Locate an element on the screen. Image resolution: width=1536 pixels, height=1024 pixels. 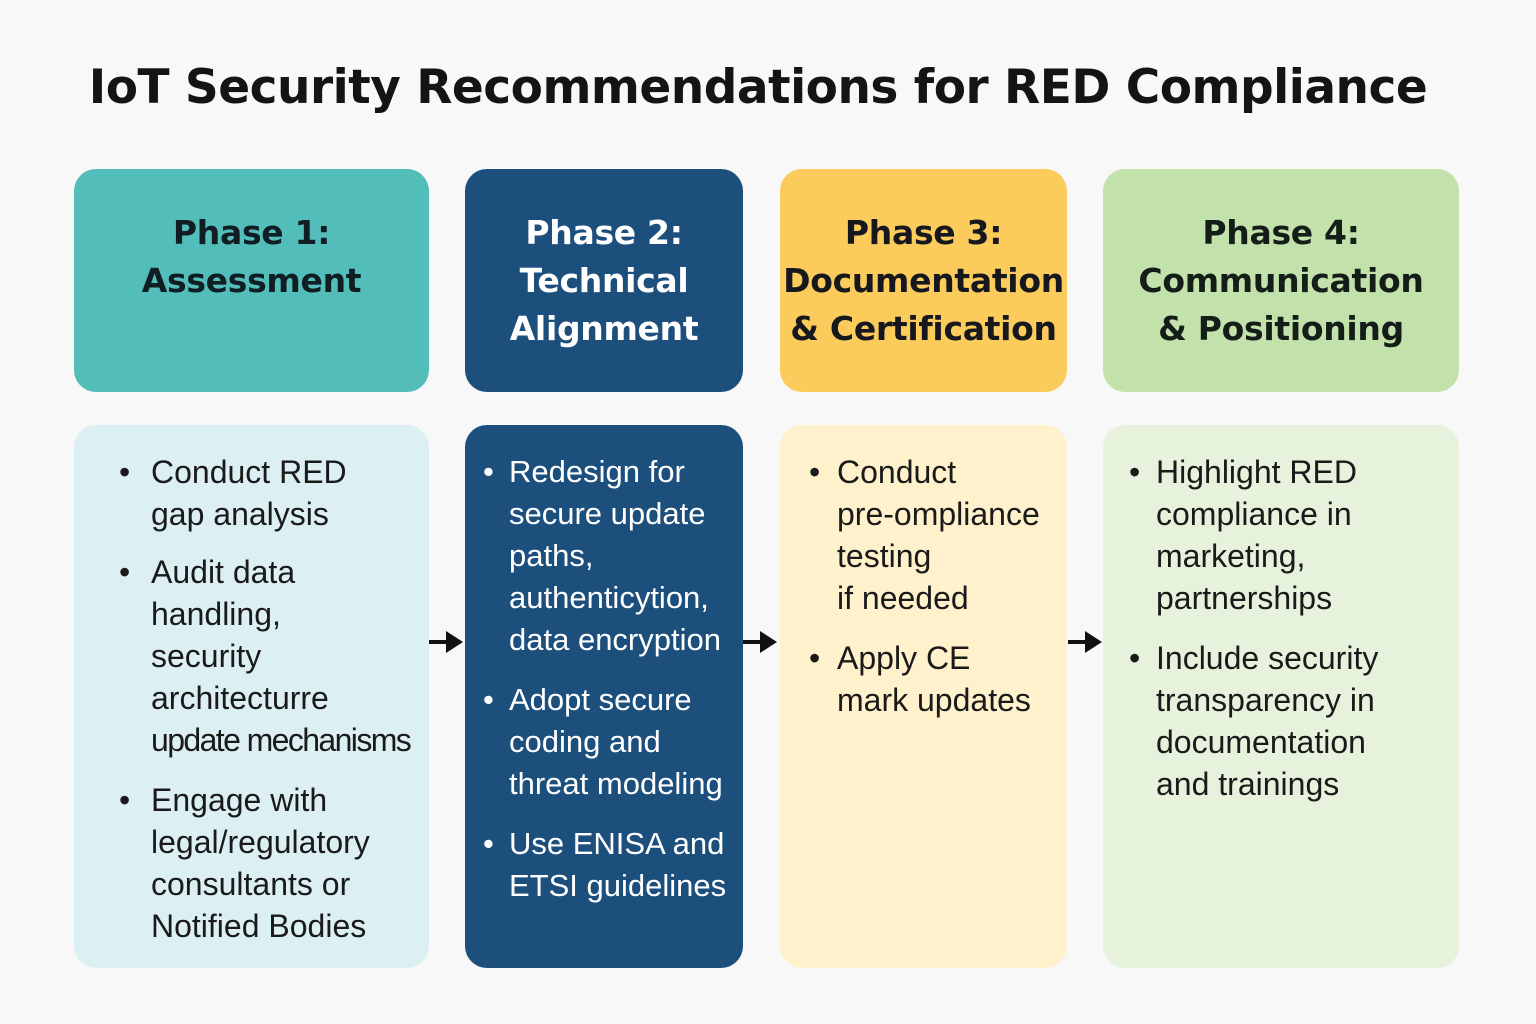
list-item-line: Engage with is located at coordinates (239, 800).